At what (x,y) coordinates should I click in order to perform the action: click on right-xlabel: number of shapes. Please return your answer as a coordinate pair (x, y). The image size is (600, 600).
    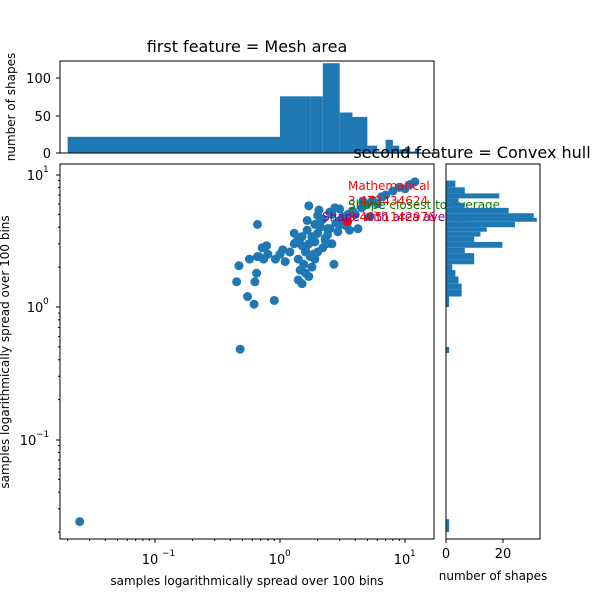
    Looking at the image, I should click on (493, 576).